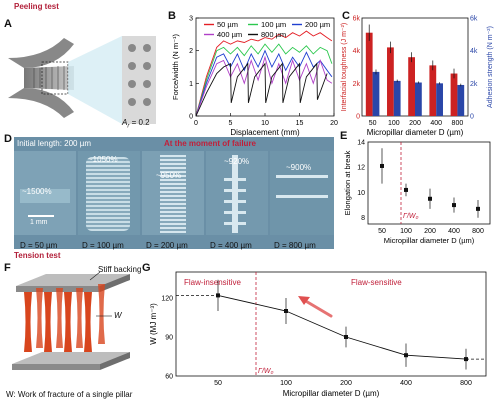  I want to click on pillar-d400-ribs, so click(235, 198).